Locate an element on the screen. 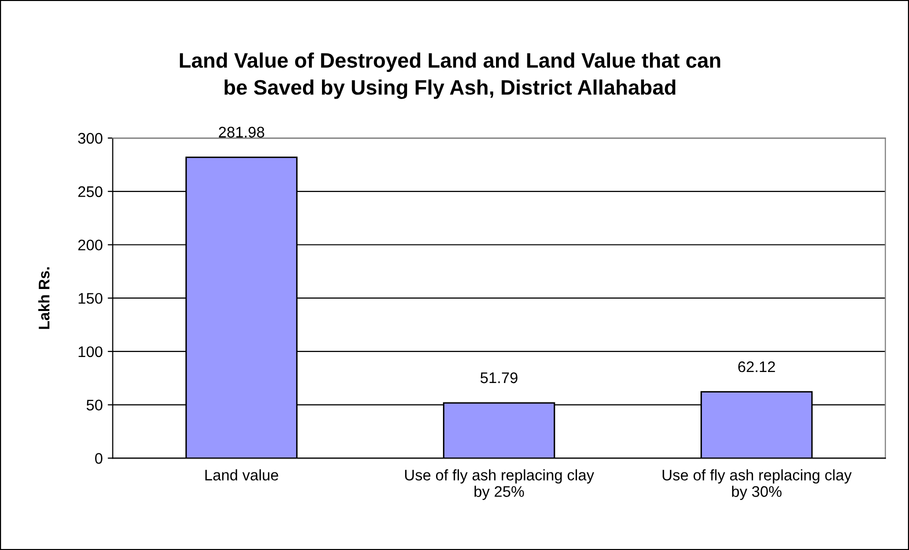 This screenshot has width=909, height=550. y-axis-title: Lakh Rs. is located at coordinates (44, 298).